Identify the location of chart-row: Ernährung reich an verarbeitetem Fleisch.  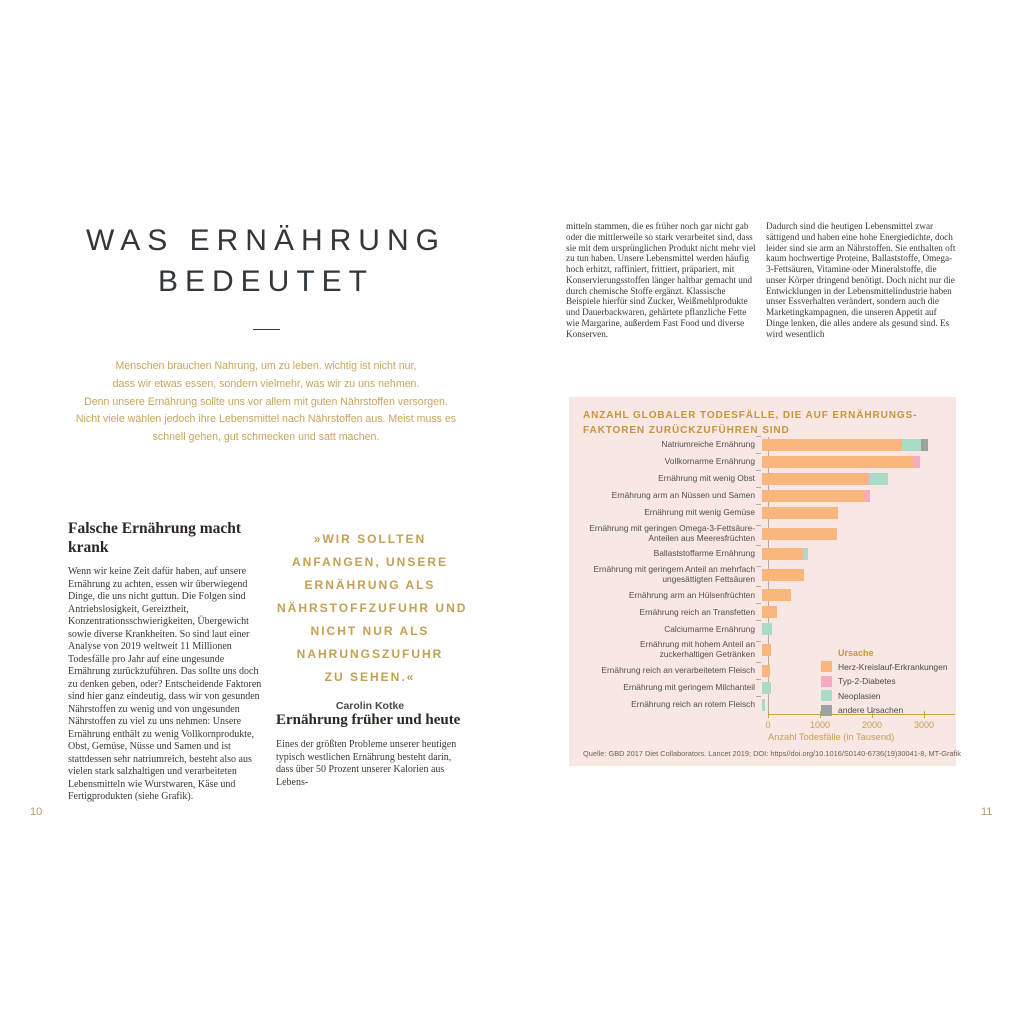
(762, 669).